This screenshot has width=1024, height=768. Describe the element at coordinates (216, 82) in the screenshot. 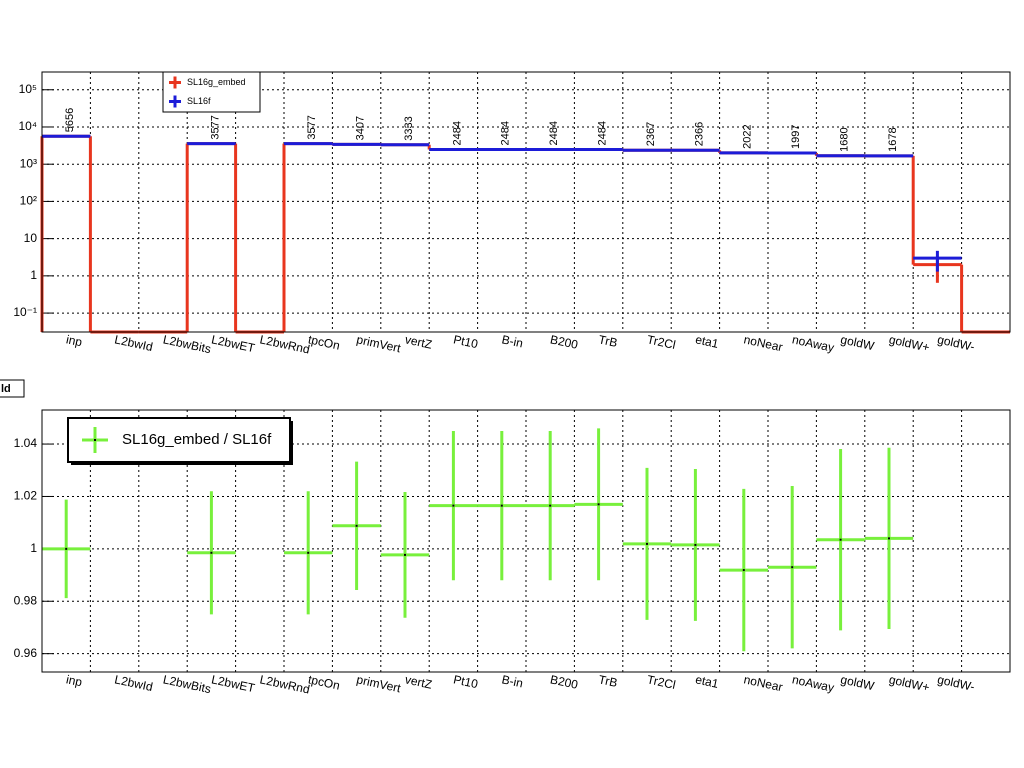

I see `legend-label: SL16g_embed` at that location.